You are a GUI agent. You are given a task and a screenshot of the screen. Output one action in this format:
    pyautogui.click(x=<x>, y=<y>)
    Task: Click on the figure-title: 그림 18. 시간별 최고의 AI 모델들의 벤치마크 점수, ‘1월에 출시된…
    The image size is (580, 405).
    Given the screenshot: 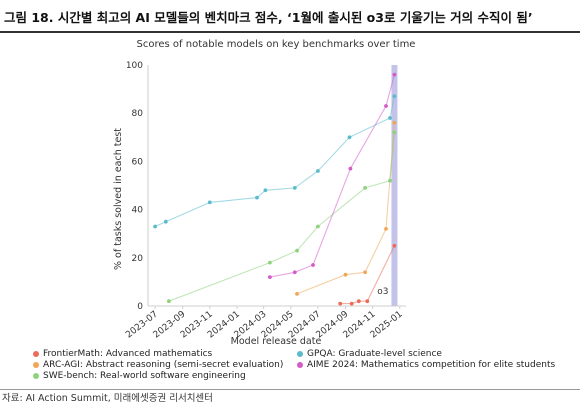 What is the action you would take?
    pyautogui.click(x=268, y=17)
    